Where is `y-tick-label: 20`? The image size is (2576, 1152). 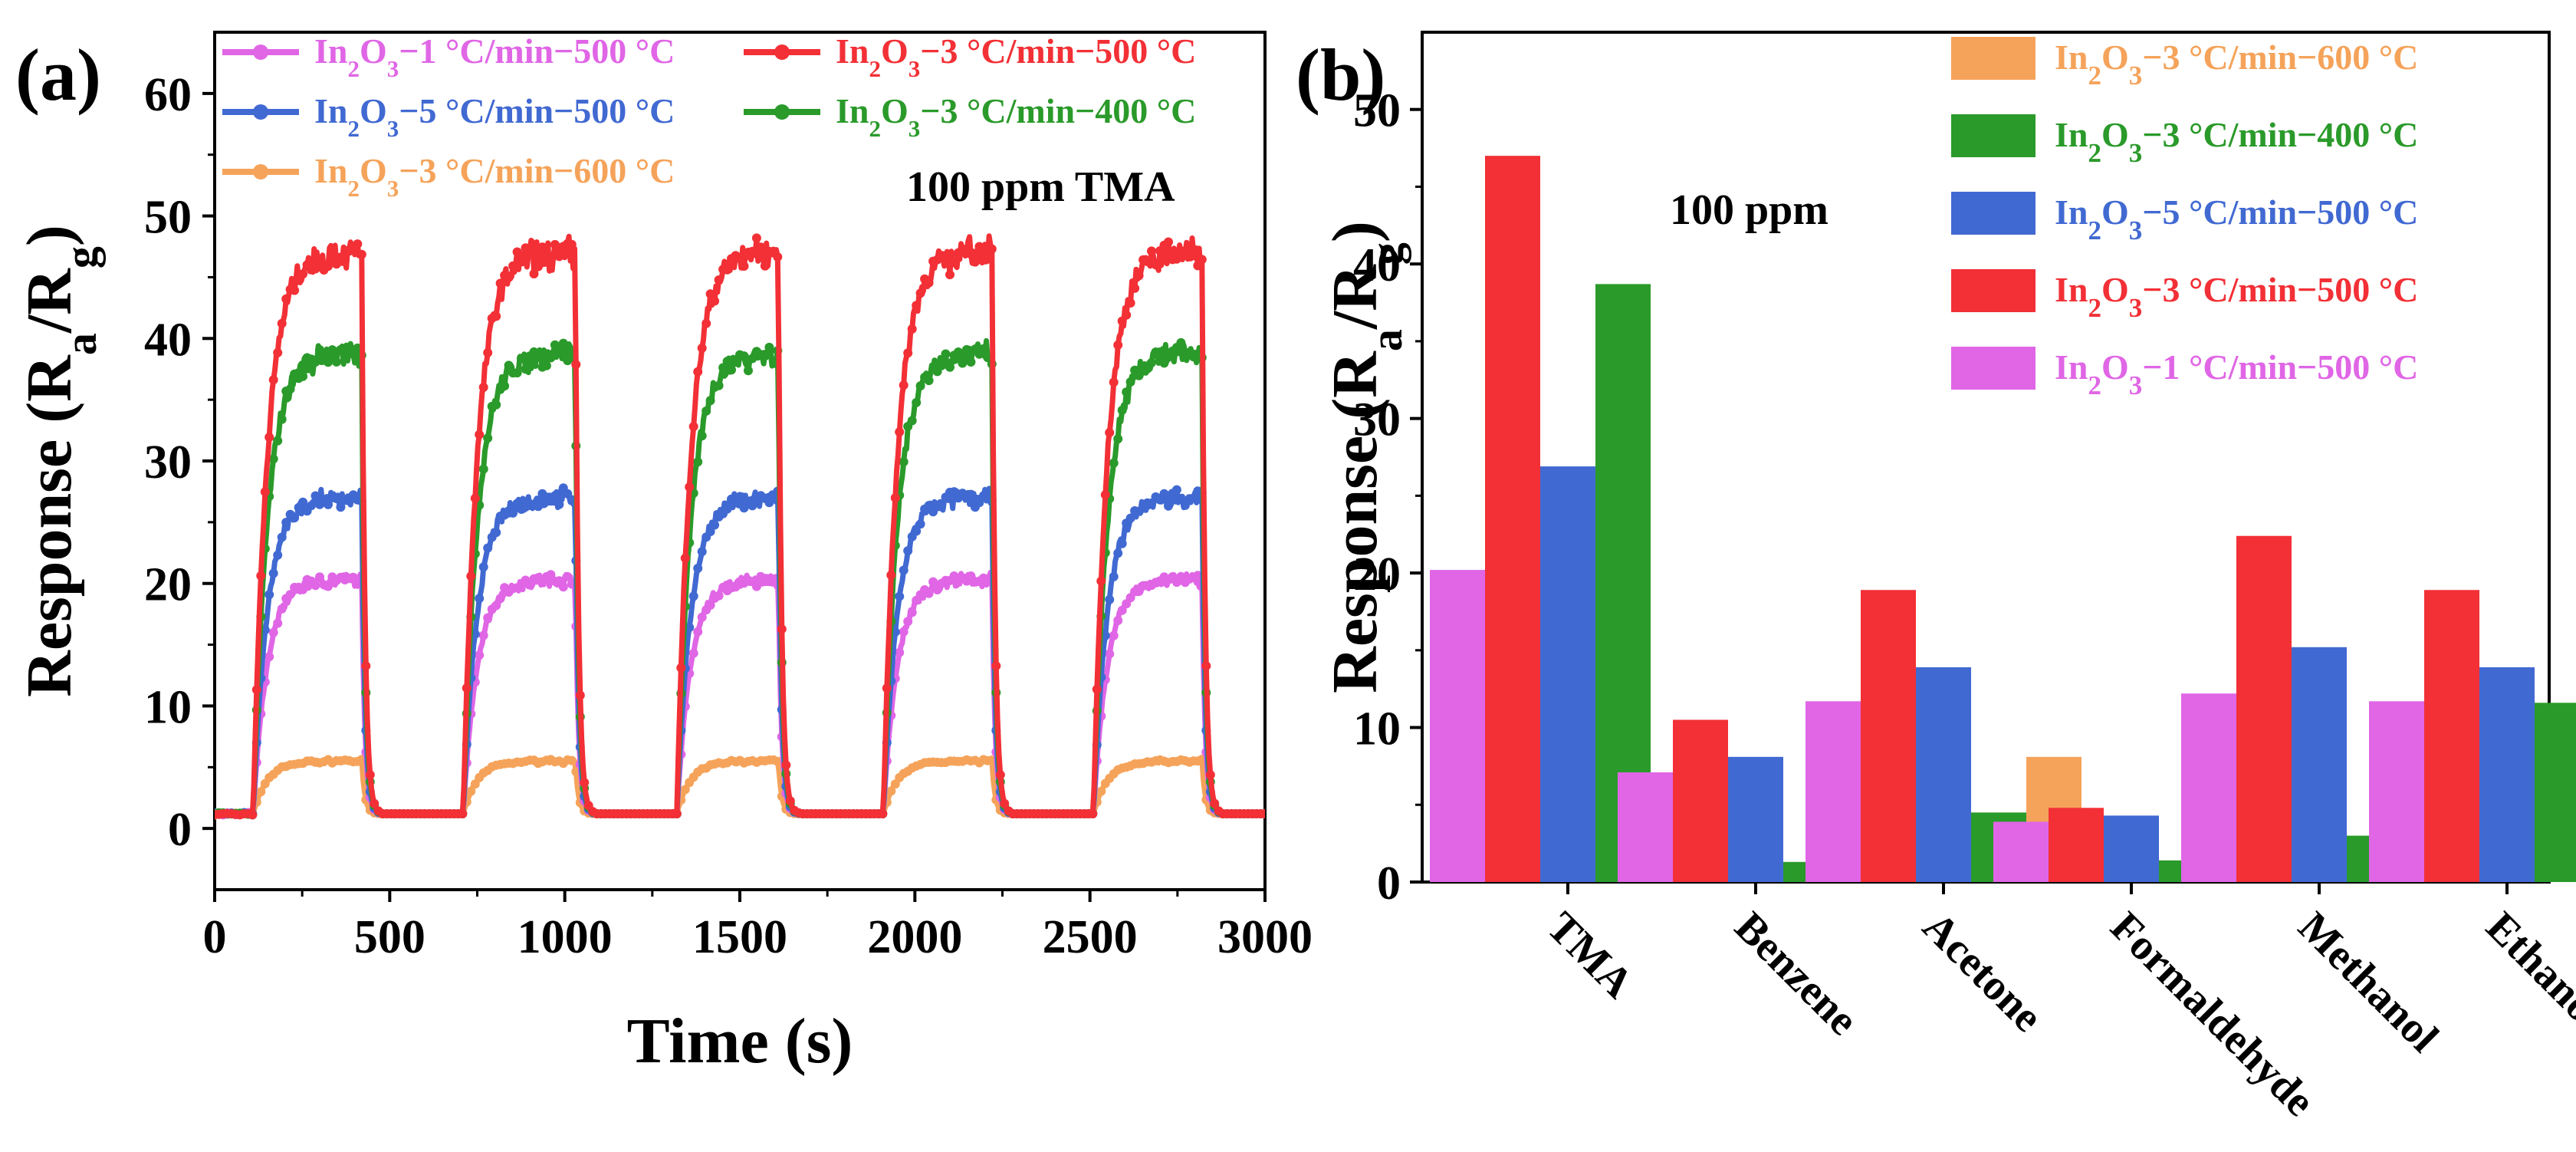 y-tick-label: 20 is located at coordinates (168, 585).